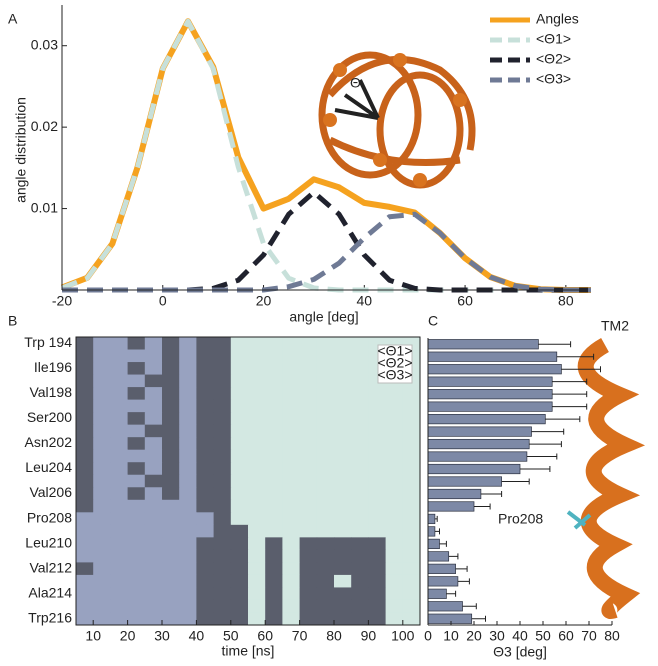  Describe the element at coordinates (520, 636) in the screenshot. I see `x-tick-label: 40` at that location.